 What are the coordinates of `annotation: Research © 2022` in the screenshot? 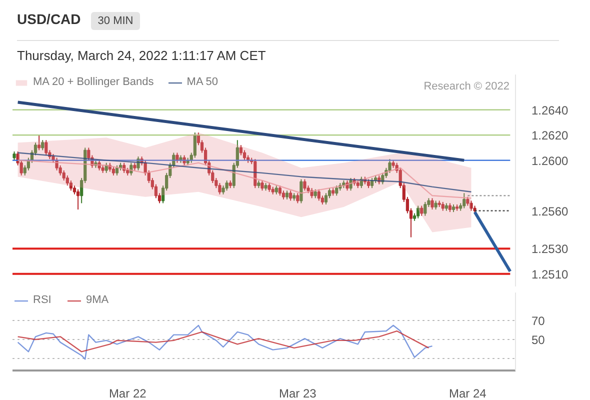 It's located at (467, 86).